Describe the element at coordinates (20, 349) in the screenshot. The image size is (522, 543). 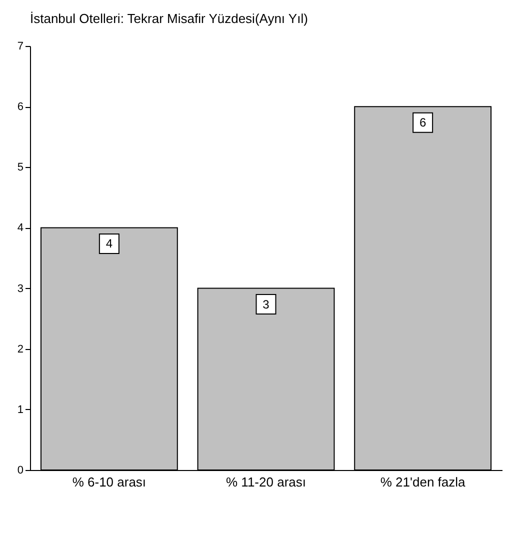
I see `y-tick-label: 2` at that location.